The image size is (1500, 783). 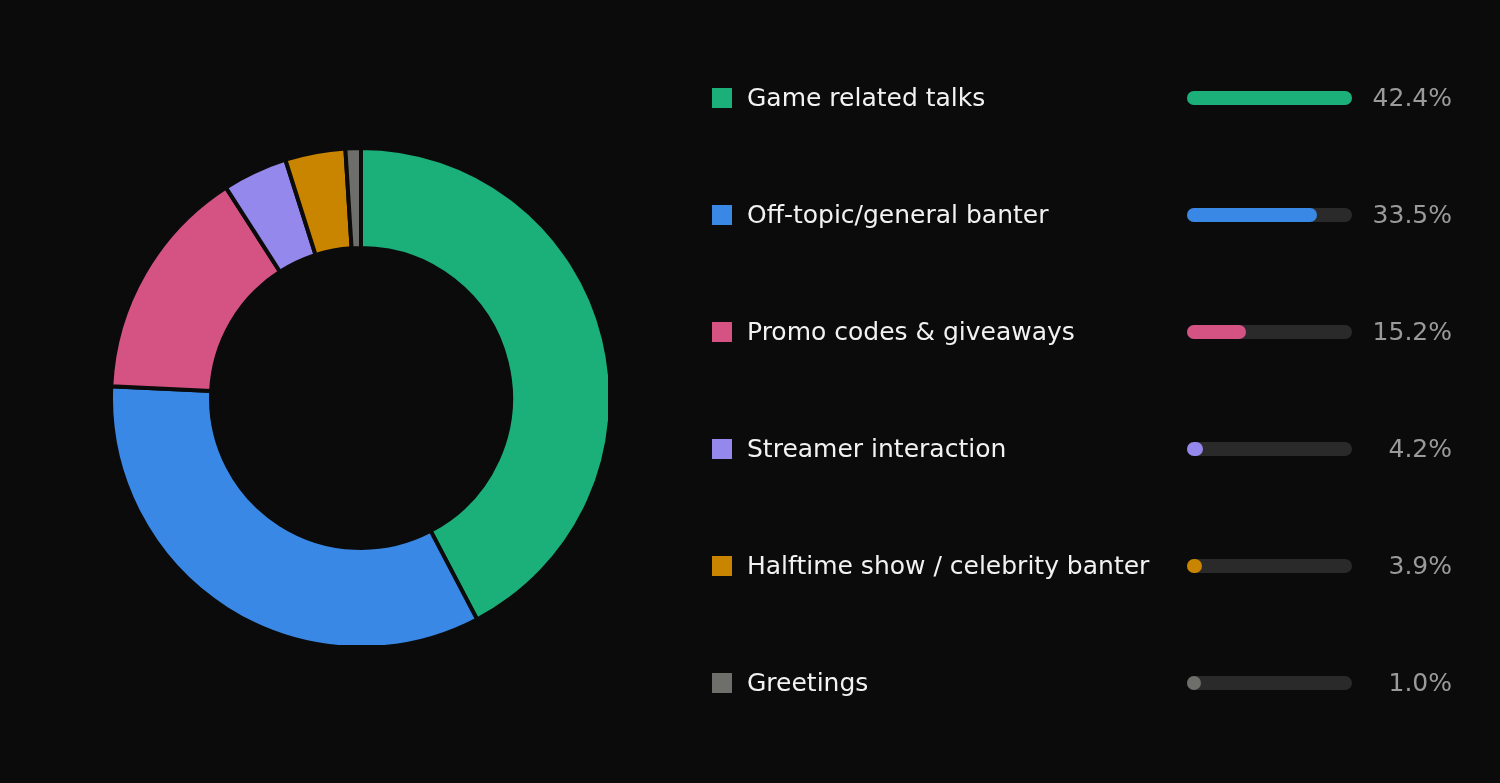 I want to click on legend-label: Promo codes & giveaways, so click(x=911, y=332).